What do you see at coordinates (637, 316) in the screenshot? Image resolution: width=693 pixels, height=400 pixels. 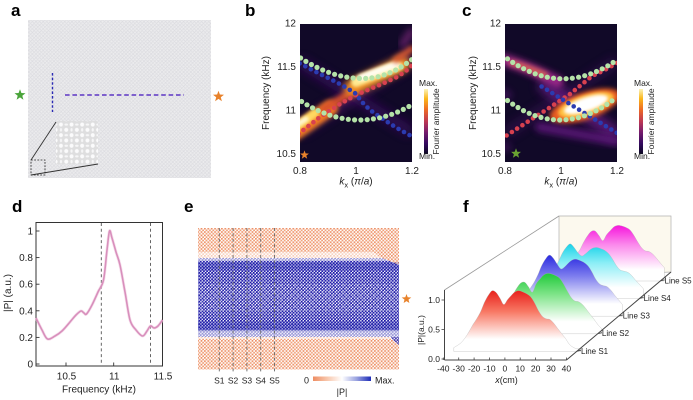 I see `svg-text: Line S3` at bounding box center [637, 316].